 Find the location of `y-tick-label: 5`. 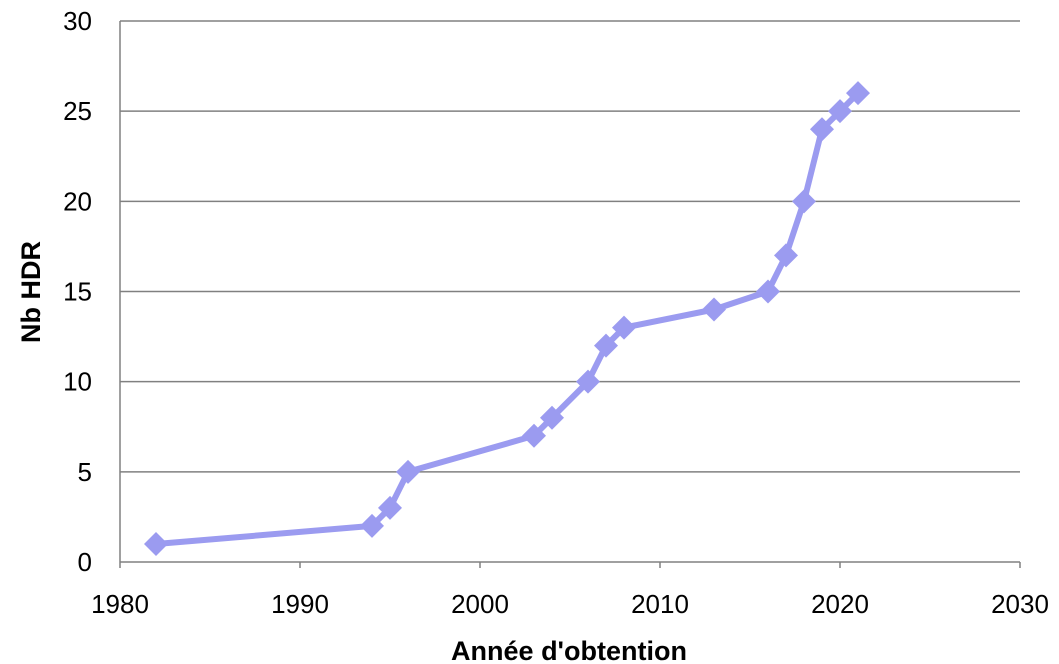

y-tick-label: 5 is located at coordinates (85, 472).